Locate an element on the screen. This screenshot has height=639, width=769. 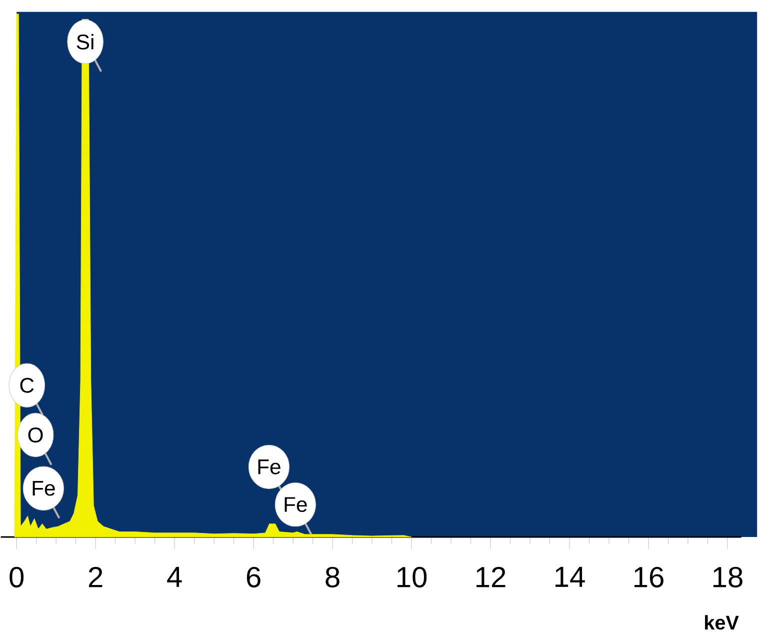
x-tick-label: 0 is located at coordinates (17, 577).